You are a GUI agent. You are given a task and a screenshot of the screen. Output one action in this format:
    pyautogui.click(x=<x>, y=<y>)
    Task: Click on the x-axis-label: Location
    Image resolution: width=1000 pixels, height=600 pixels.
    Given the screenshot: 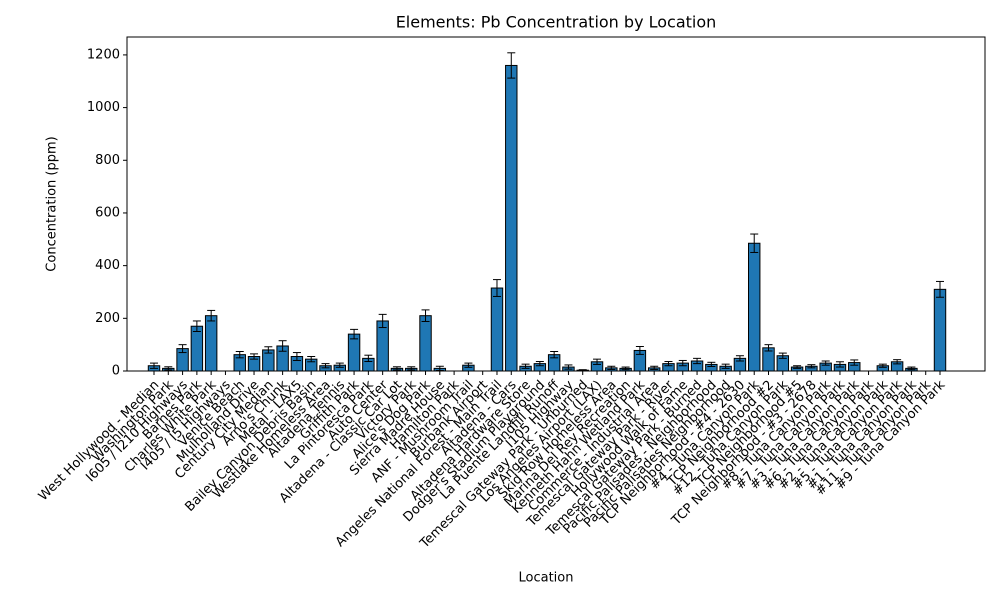 What is the action you would take?
    pyautogui.click(x=546, y=578)
    